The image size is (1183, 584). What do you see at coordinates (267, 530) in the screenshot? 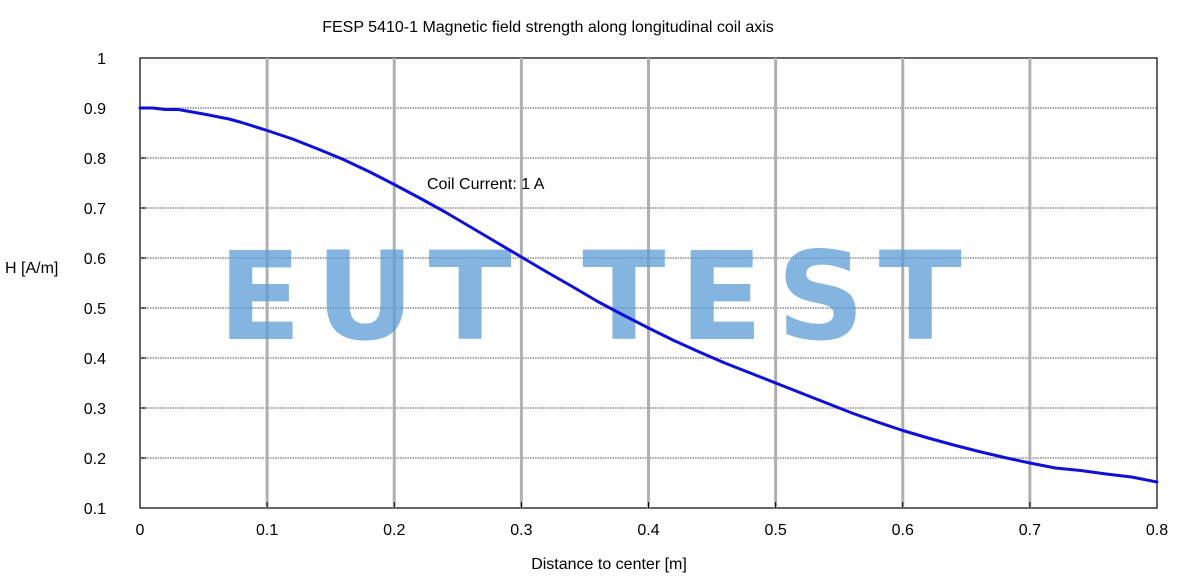
I see `x-tick-label: 0.1` at bounding box center [267, 530].